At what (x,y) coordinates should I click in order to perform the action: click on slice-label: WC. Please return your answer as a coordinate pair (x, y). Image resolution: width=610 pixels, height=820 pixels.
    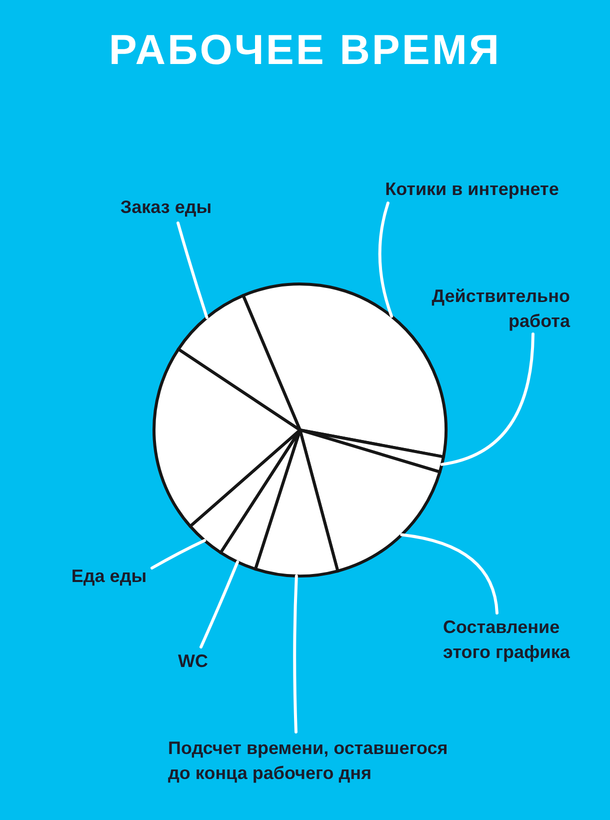
    Looking at the image, I should click on (193, 661).